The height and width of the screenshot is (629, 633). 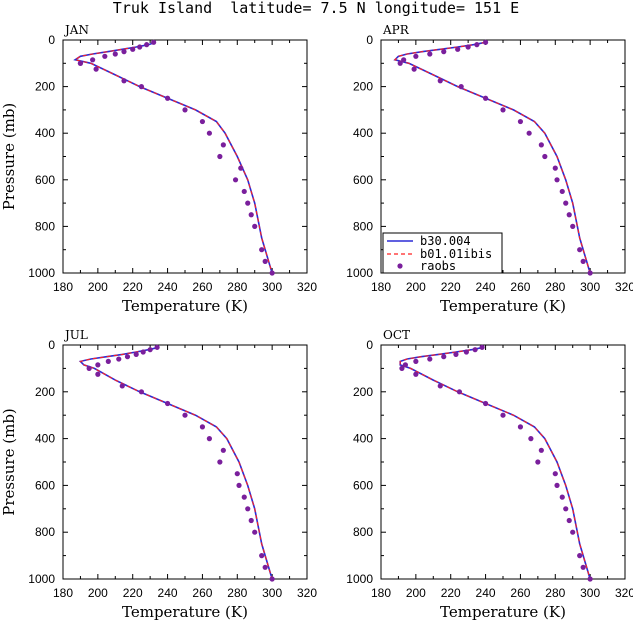 I want to click on legend-box, so click(x=442, y=253).